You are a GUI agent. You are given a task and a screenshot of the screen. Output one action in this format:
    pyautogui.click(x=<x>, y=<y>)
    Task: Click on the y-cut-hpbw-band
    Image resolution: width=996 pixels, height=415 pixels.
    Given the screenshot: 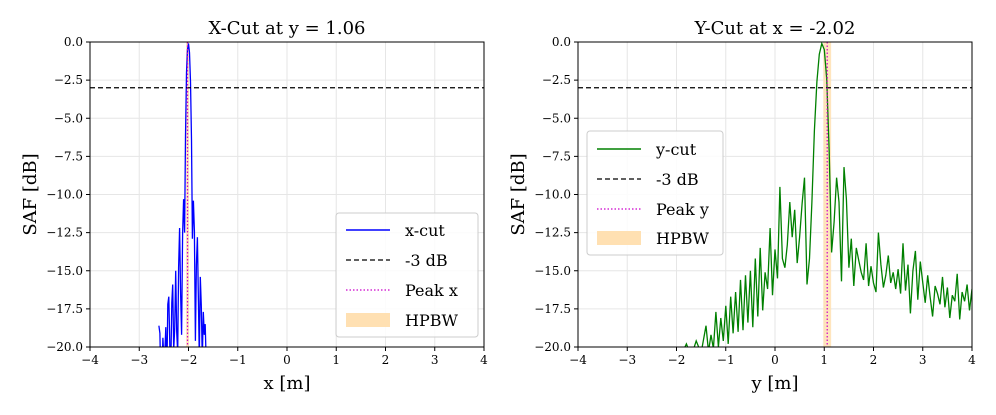 What is the action you would take?
    pyautogui.click(x=827, y=194)
    